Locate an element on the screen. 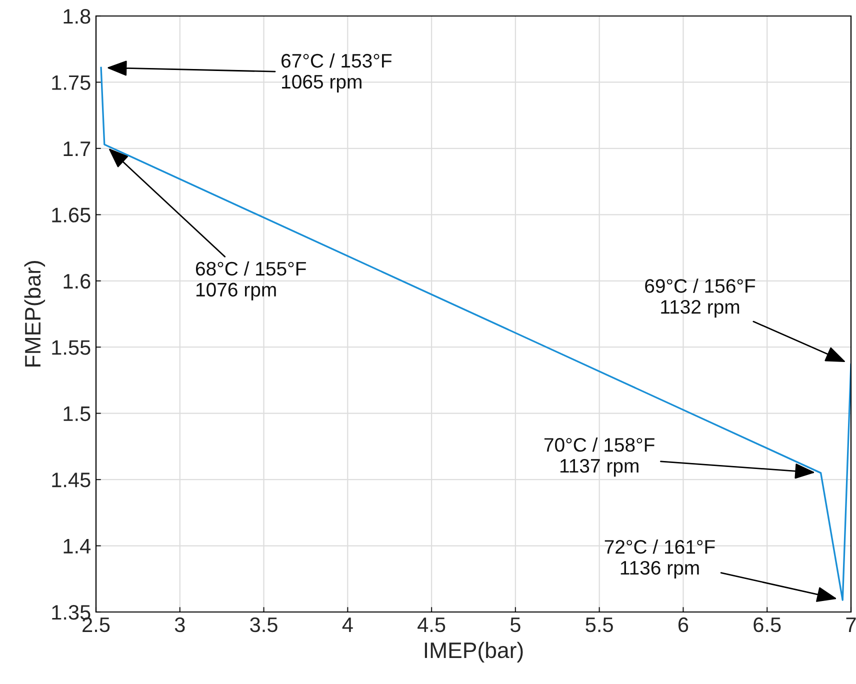 This screenshot has height=684, width=856. y-tick-label: 1.45 is located at coordinates (71, 480).